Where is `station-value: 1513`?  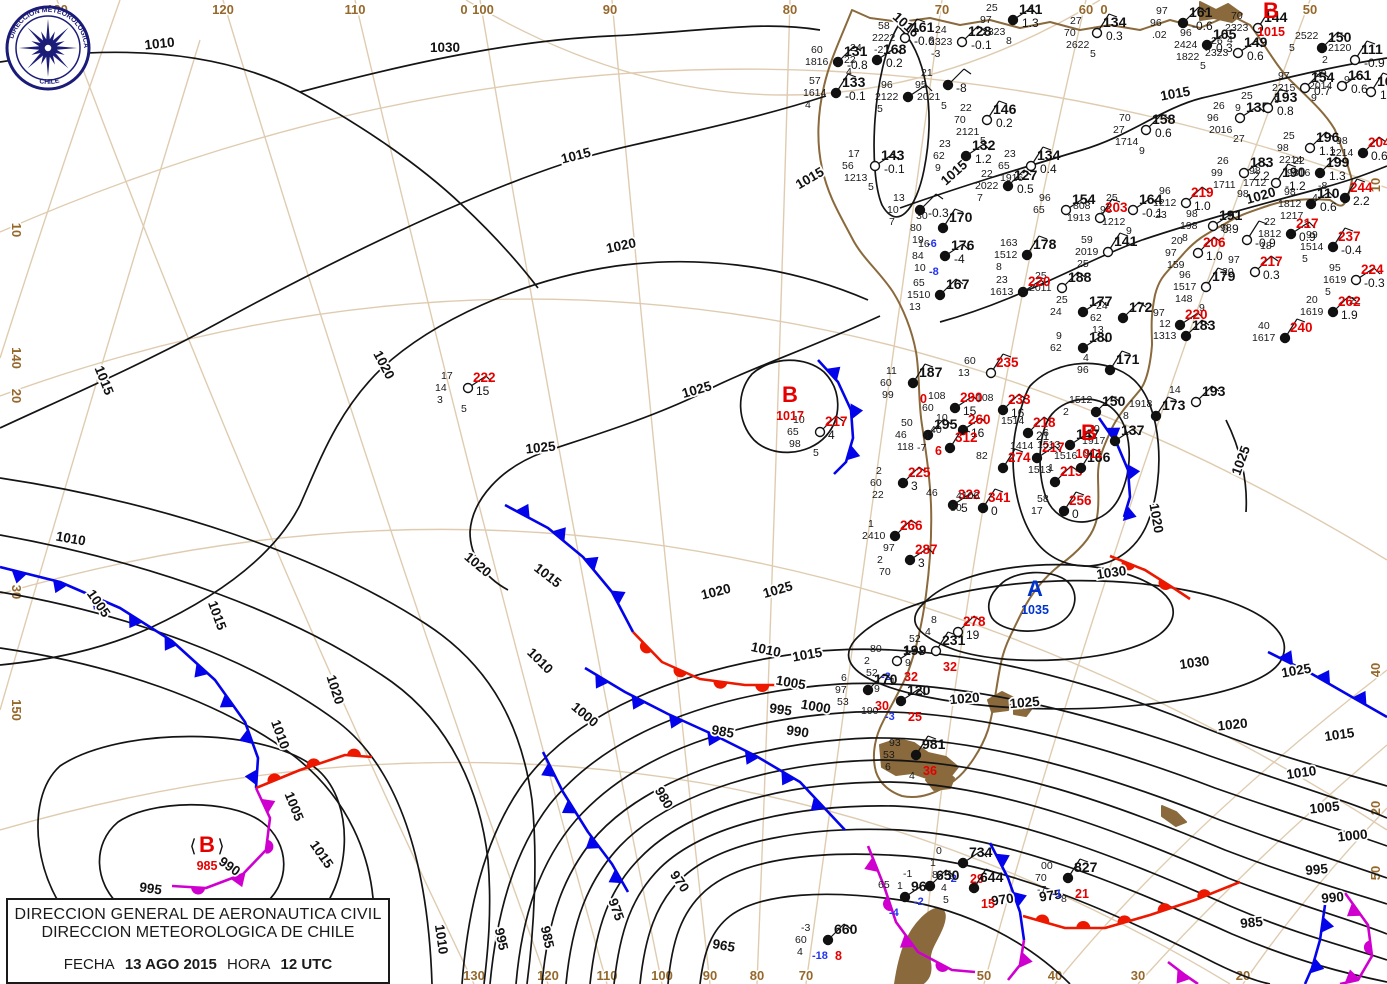
station-value: 1513 is located at coordinates (1049, 445).